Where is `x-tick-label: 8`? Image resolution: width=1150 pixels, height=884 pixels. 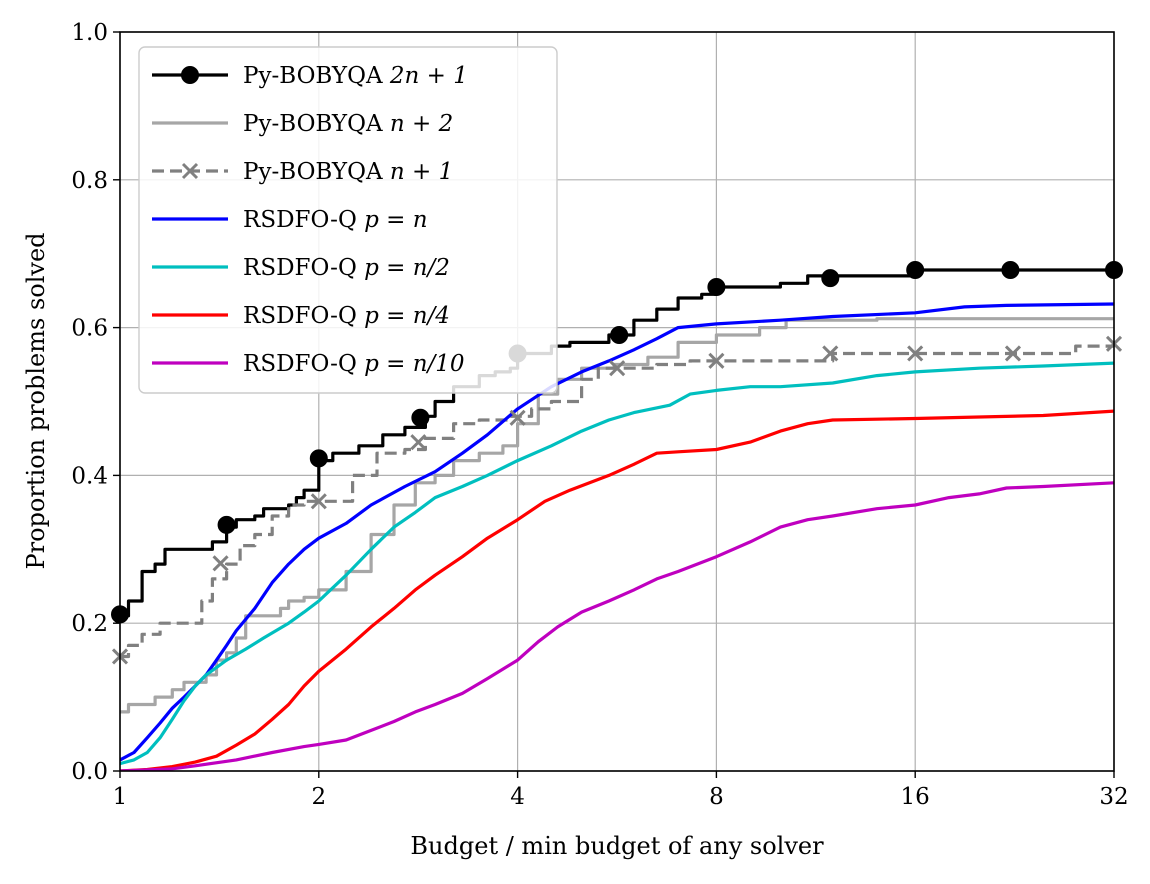
x-tick-label: 8 is located at coordinates (716, 797).